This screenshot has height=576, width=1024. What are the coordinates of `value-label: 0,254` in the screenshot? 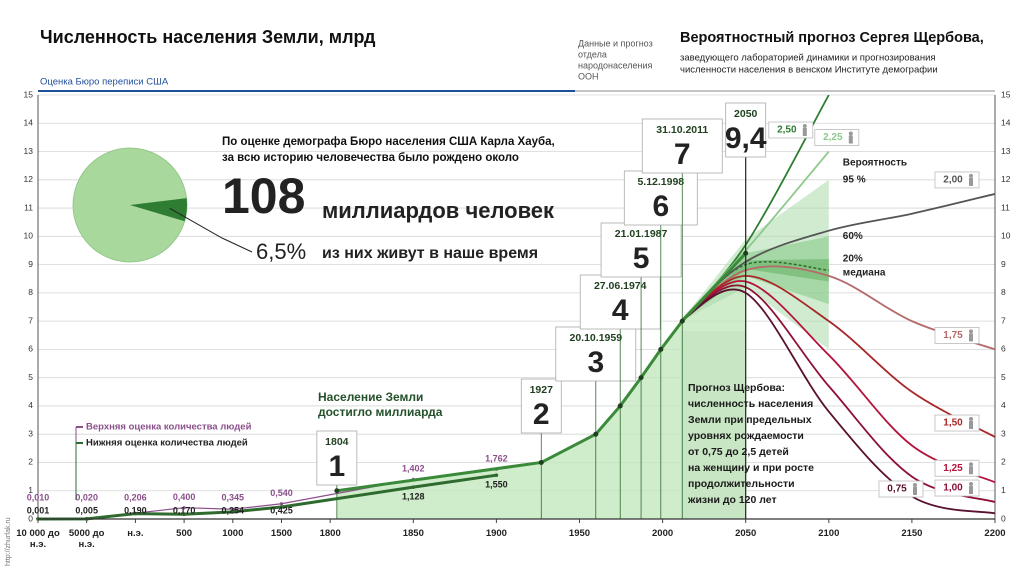 It's located at (233, 510).